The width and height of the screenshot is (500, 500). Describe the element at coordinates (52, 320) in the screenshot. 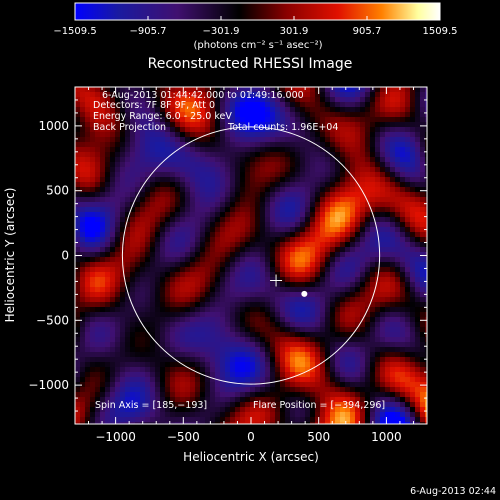

I see `y-tick-label: −500` at that location.